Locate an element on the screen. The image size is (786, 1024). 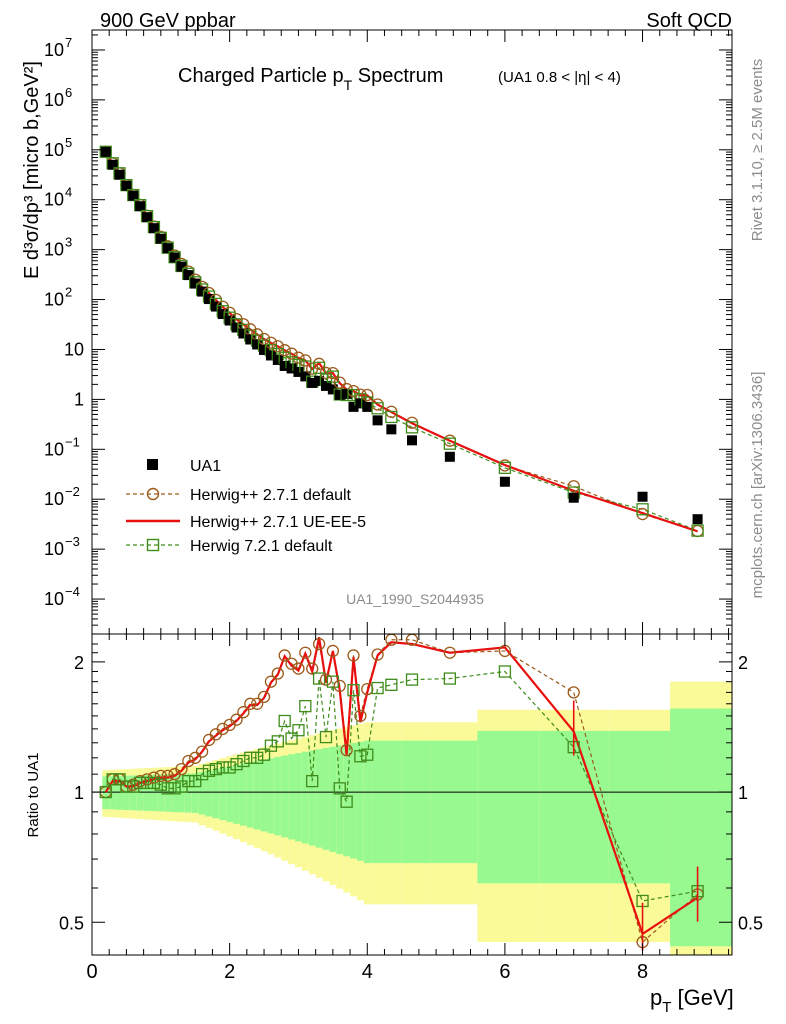
header-right: Soft QCD is located at coordinates (689, 21).